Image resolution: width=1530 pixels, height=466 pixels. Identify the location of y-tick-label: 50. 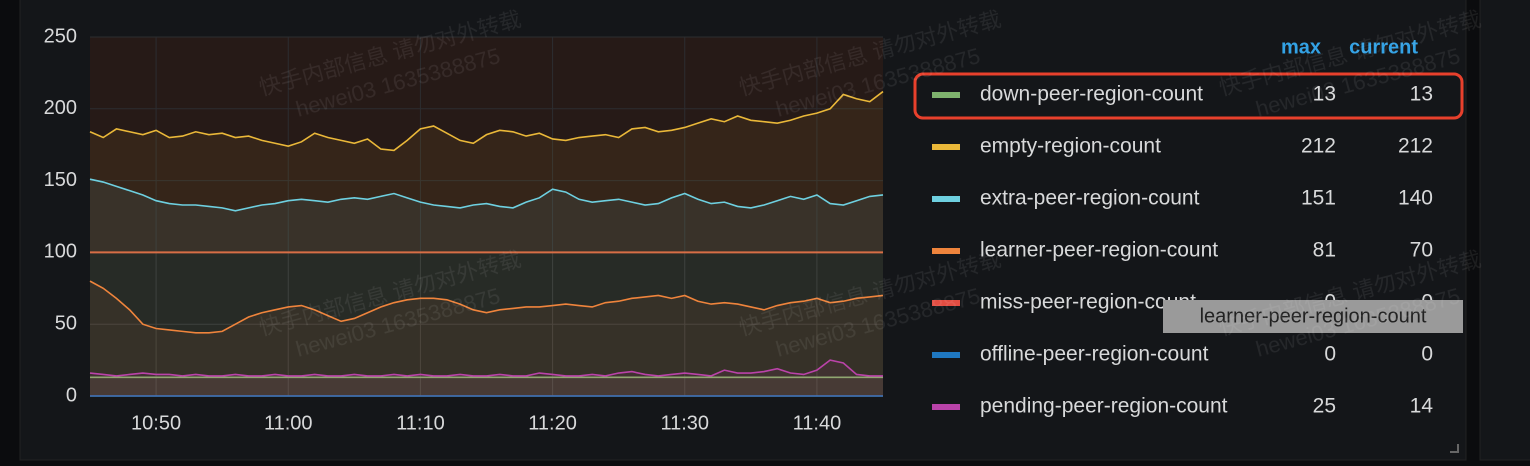
(66, 323).